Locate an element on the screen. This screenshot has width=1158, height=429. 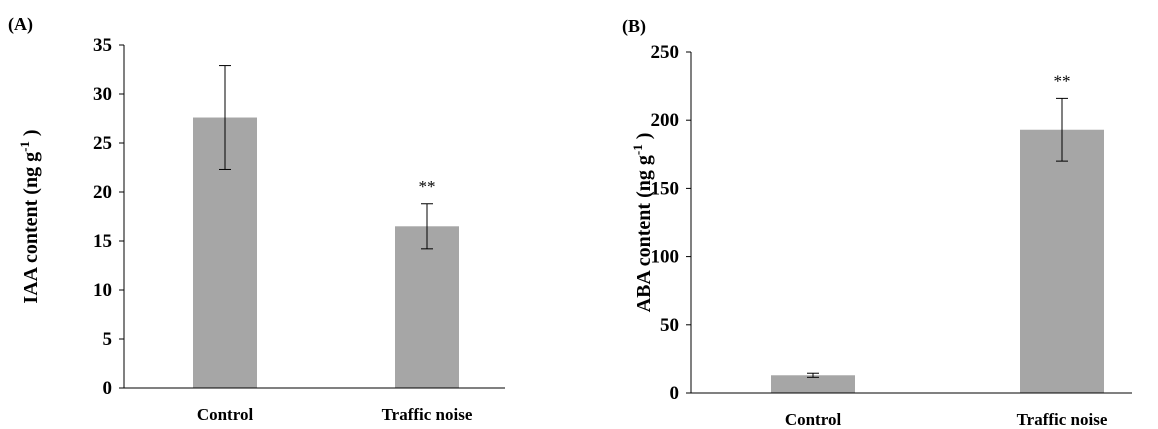
panel-b-label: (B) is located at coordinates (634, 26).